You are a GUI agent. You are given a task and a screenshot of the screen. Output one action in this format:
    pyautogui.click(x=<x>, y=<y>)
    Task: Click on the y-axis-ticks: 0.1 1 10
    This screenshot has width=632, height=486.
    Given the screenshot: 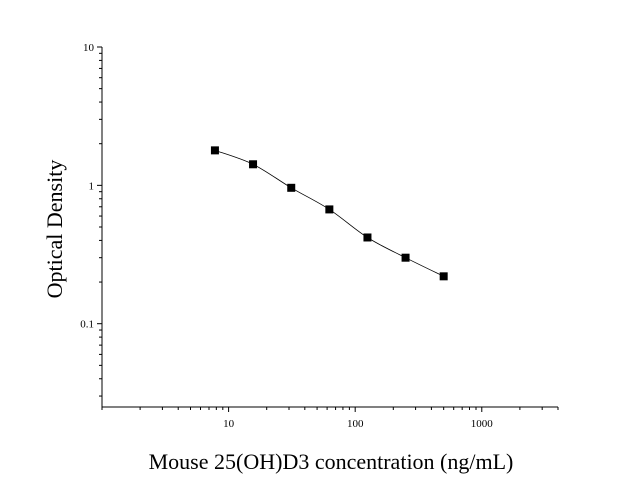 What is the action you would take?
    pyautogui.click(x=91, y=219)
    